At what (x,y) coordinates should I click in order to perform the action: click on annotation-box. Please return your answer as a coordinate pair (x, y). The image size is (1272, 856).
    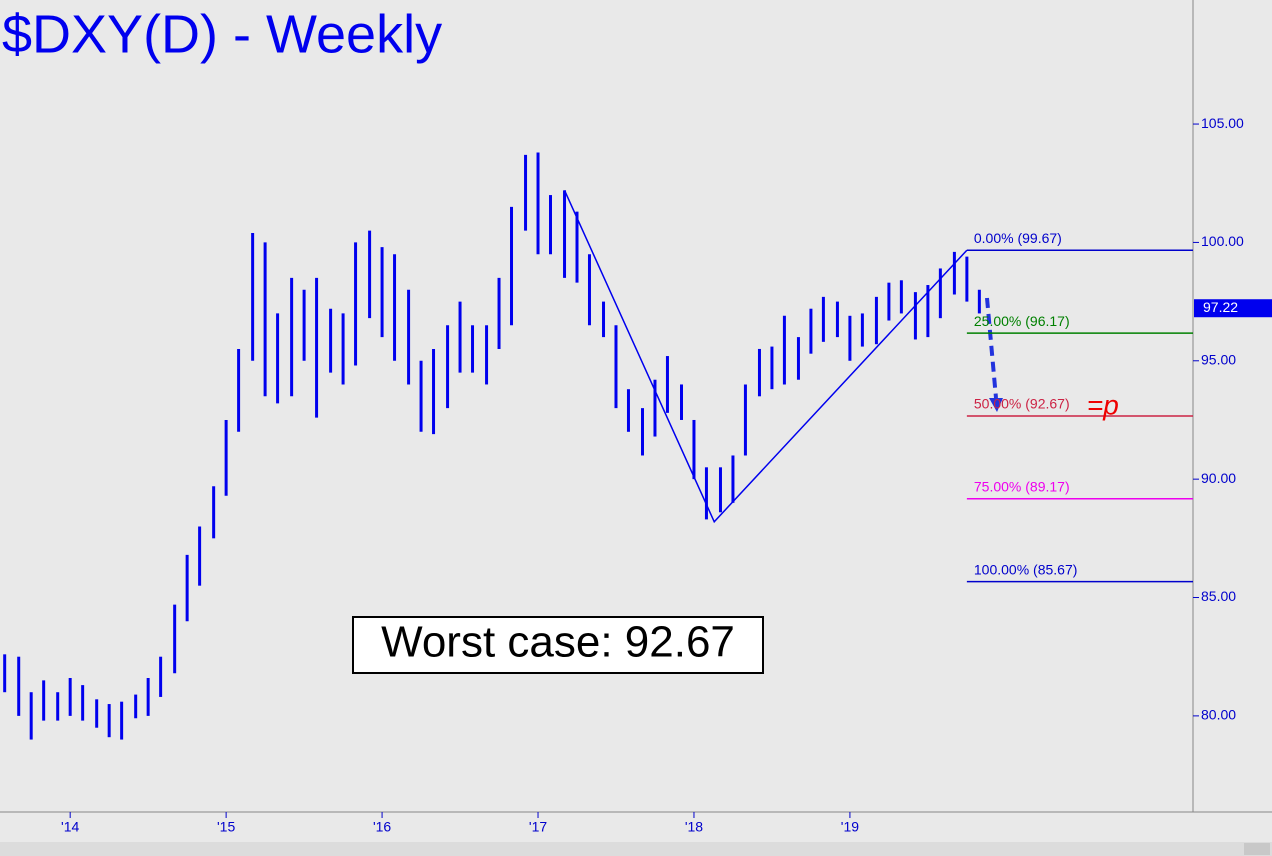
    Looking at the image, I should click on (558, 645).